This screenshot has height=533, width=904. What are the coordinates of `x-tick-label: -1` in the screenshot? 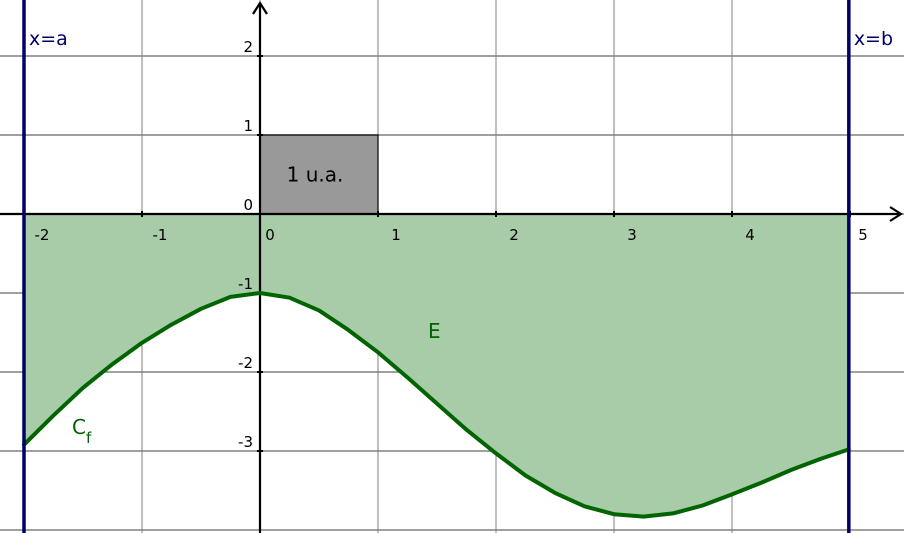 It's located at (160, 235).